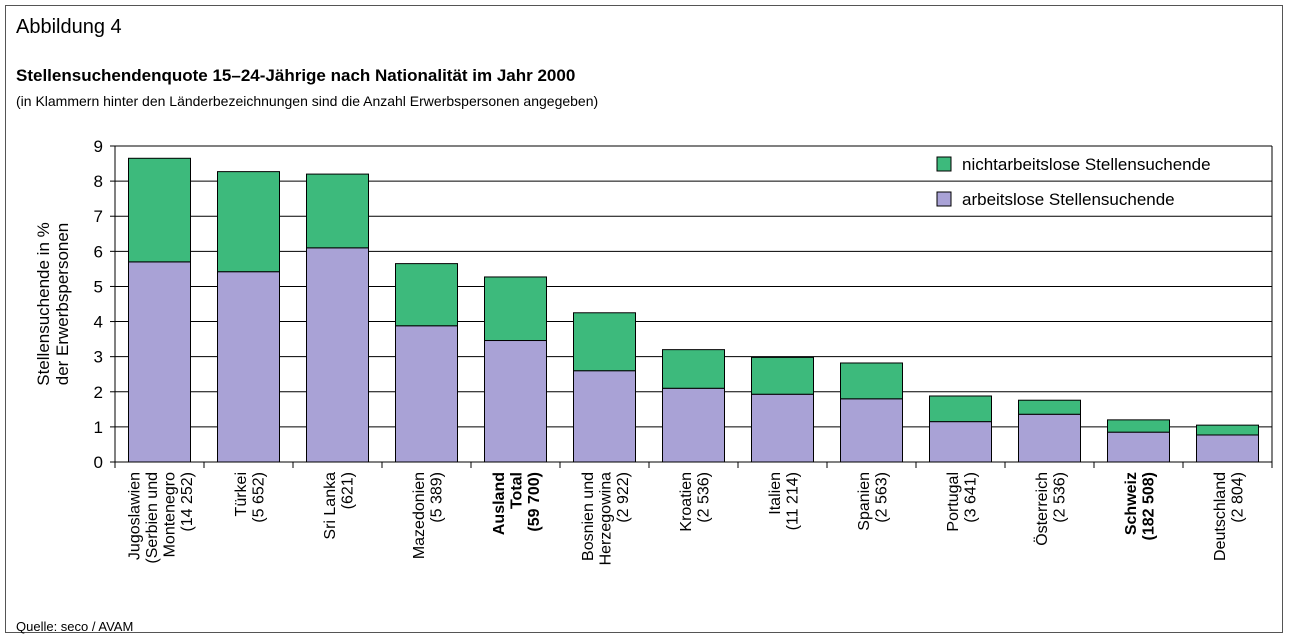  Describe the element at coordinates (98, 146) in the screenshot. I see `y-tick-label: 9` at that location.